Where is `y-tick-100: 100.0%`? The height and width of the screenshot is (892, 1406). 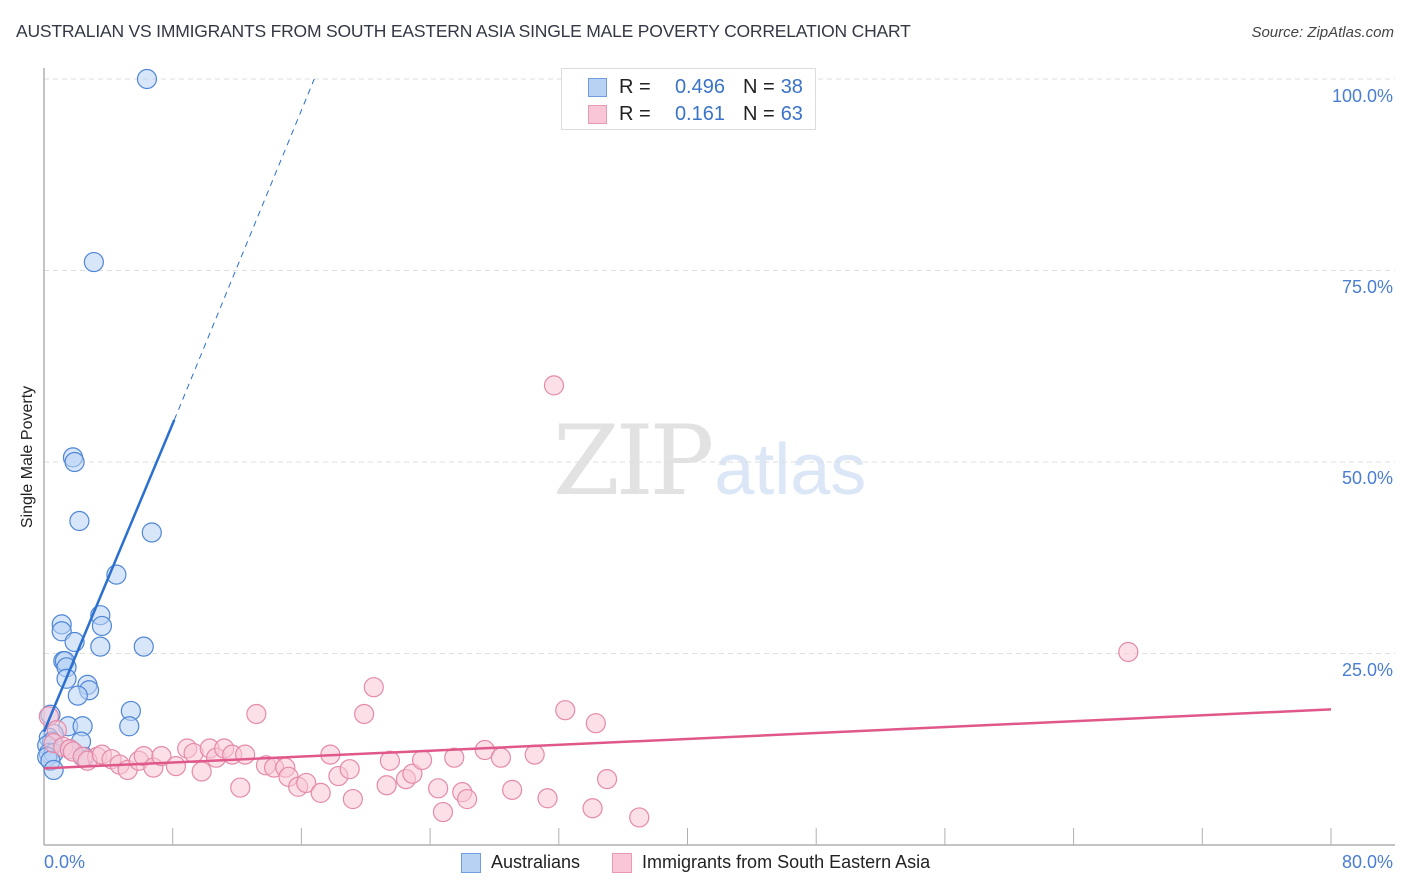
y-tick-100: 100.0% is located at coordinates (1362, 96).